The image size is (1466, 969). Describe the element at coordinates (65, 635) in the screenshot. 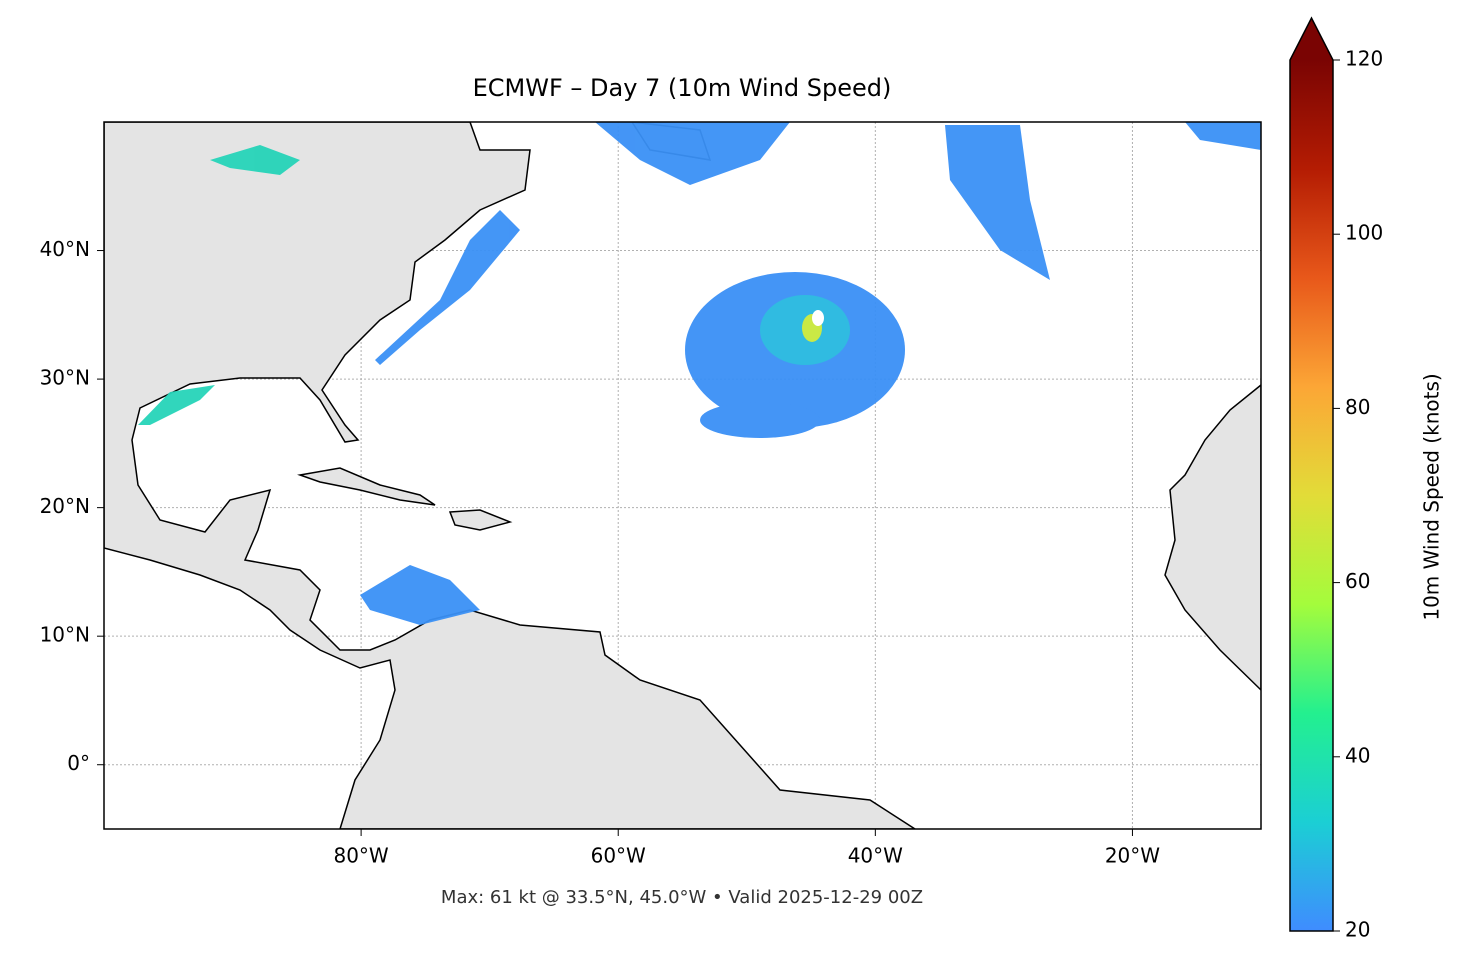

I see `y-tick-label: 10°N` at that location.